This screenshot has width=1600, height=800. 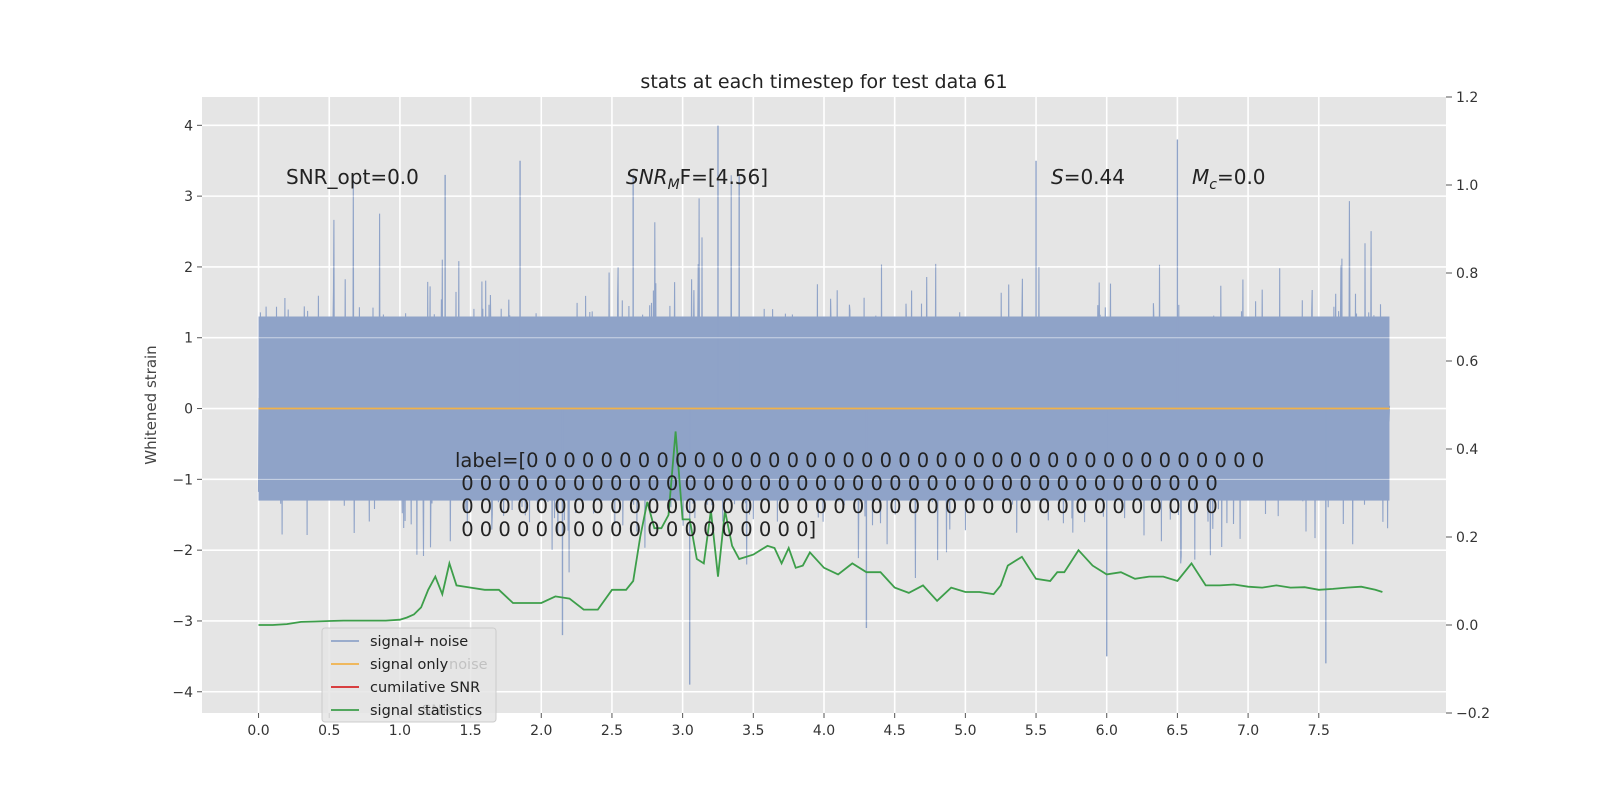 I want to click on x-tick-label-11: 5.5, so click(x=1036, y=731).